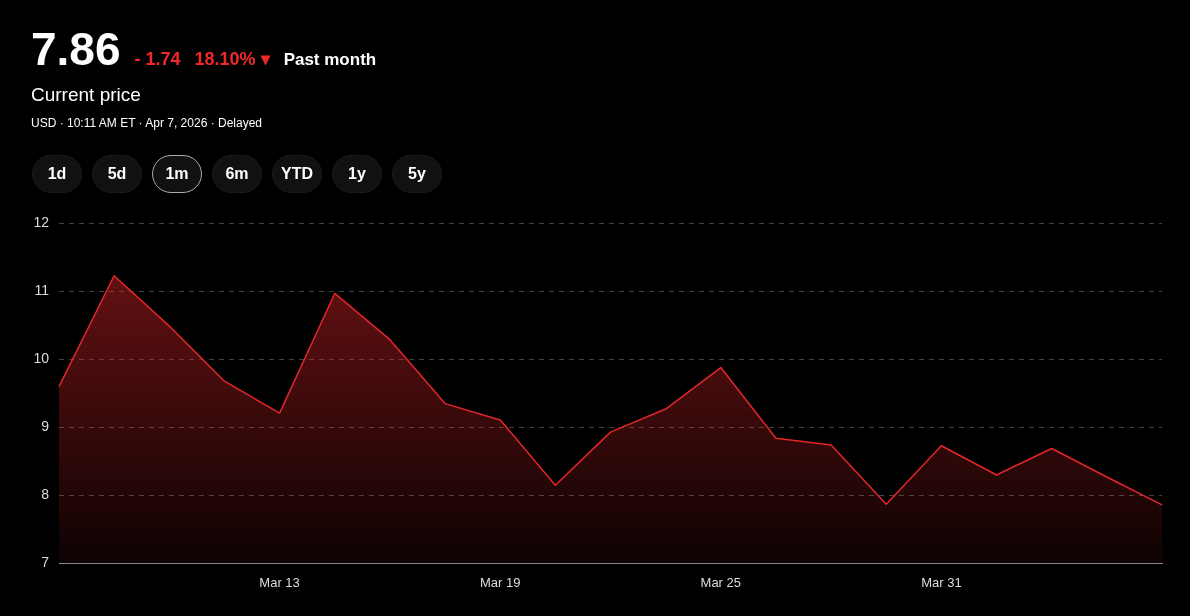 This screenshot has width=1190, height=616. What do you see at coordinates (86, 95) in the screenshot?
I see `chart-subtitle: Current price` at bounding box center [86, 95].